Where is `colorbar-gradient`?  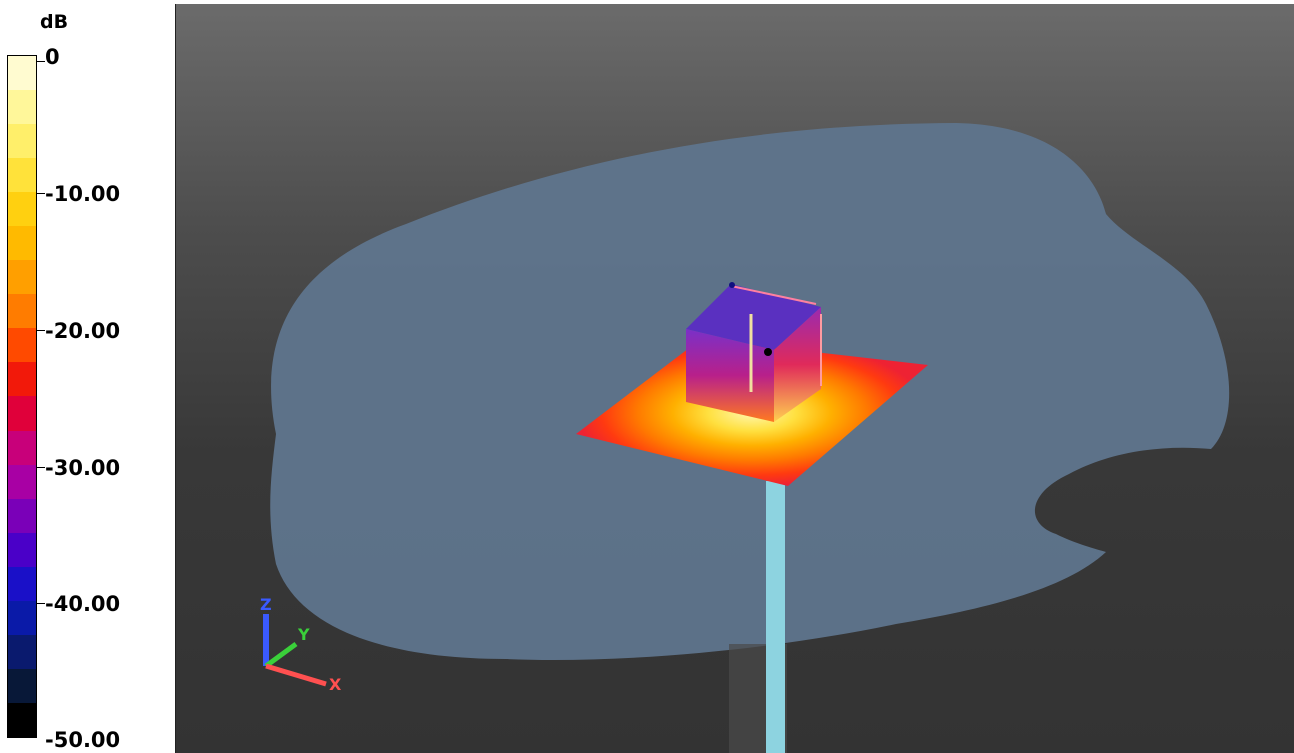
colorbar-gradient is located at coordinates (22, 396).